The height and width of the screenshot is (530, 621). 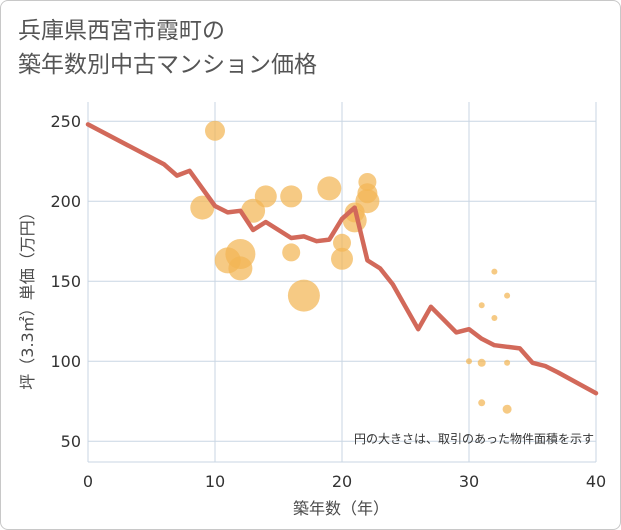 I want to click on chart-title: 兵庫県西宮市霞町の 築年数別中古マンション価格, so click(x=167, y=48).